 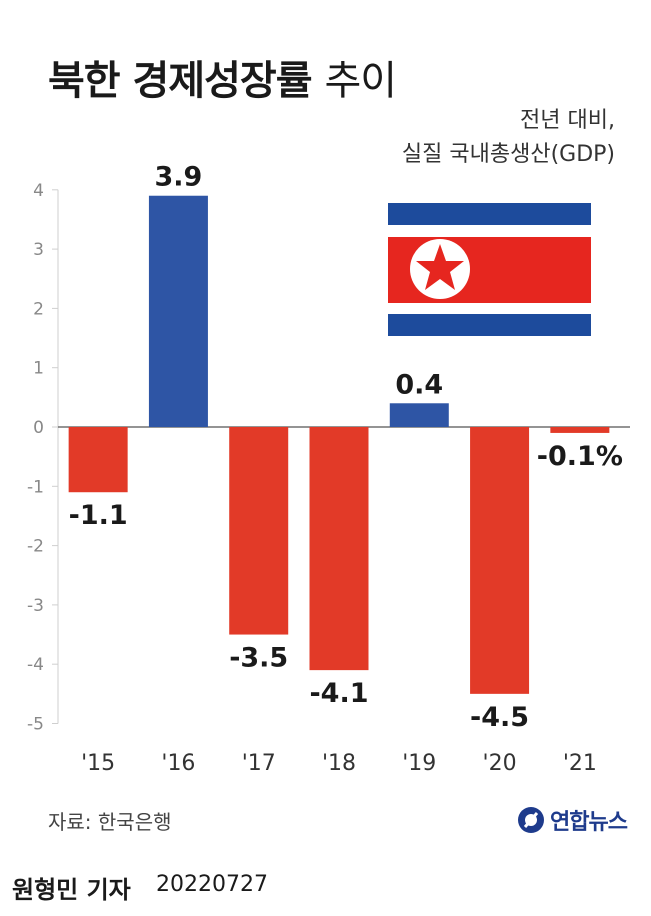 I want to click on y-tick-label: -2, so click(x=35, y=547).